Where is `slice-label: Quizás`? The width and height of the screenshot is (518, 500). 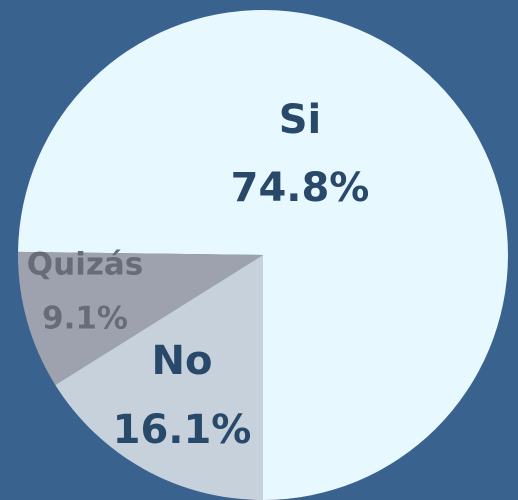
slice-label: Quizás is located at coordinates (85, 265).